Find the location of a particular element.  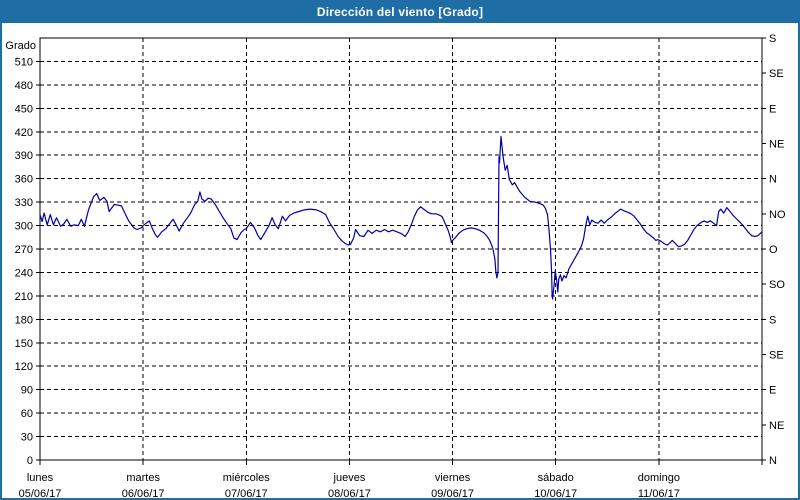

y-tick-label: 150 is located at coordinates (24, 344).